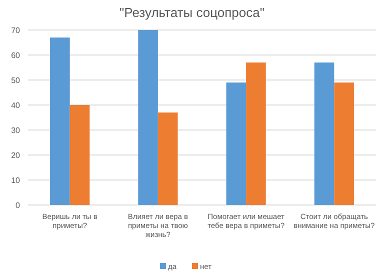 The height and width of the screenshot is (277, 384). I want to click on y-tick-label: 50, so click(16, 80).